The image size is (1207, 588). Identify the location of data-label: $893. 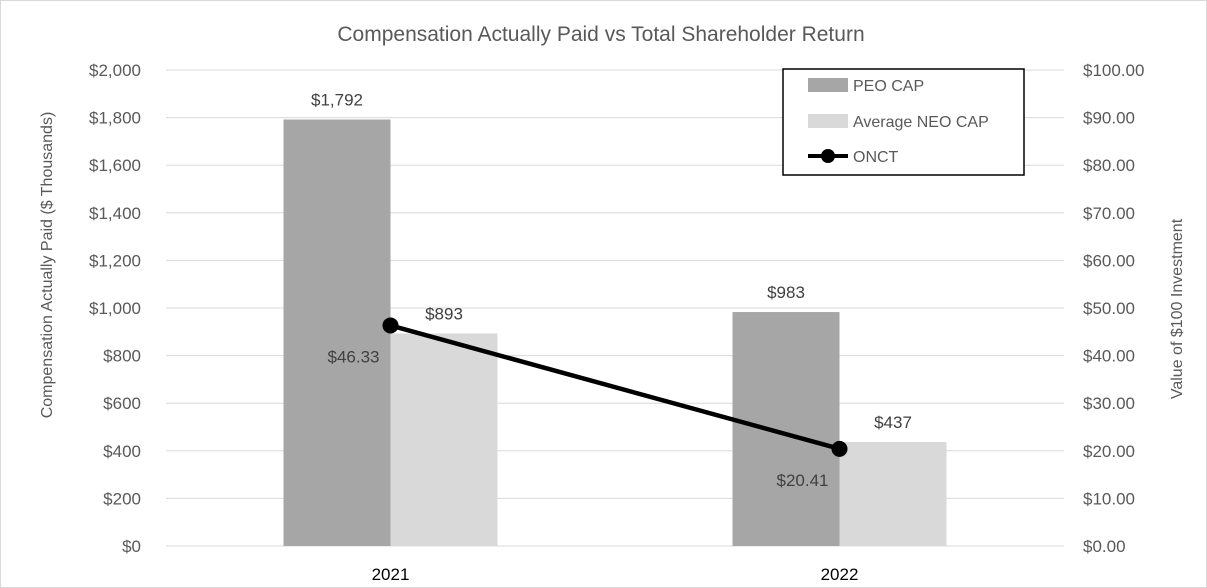
(444, 313).